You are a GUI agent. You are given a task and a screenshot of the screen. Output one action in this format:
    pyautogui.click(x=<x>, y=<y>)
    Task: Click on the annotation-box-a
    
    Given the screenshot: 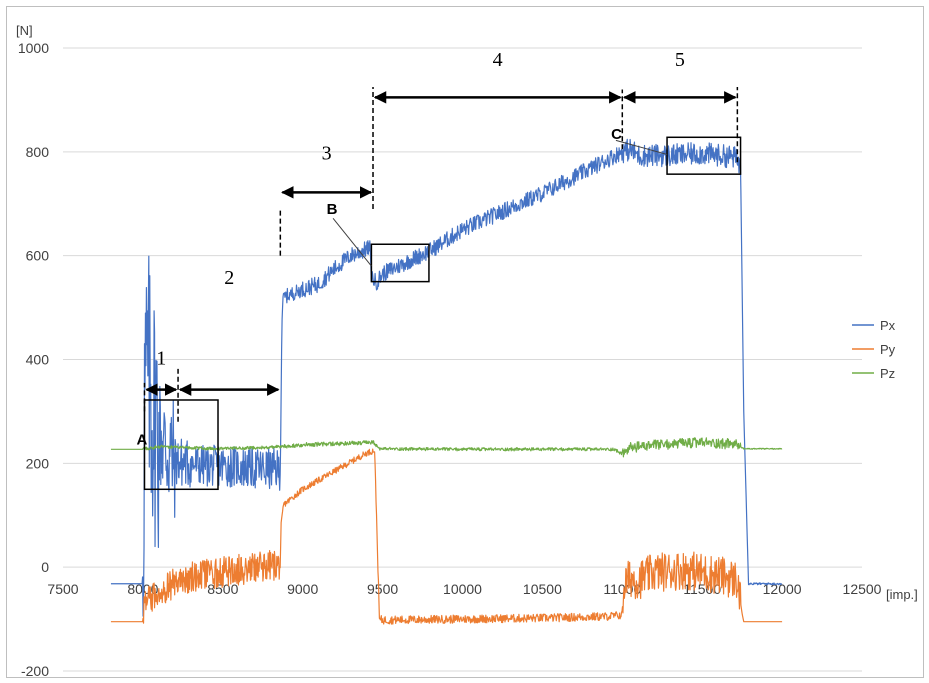 What is the action you would take?
    pyautogui.click(x=181, y=445)
    